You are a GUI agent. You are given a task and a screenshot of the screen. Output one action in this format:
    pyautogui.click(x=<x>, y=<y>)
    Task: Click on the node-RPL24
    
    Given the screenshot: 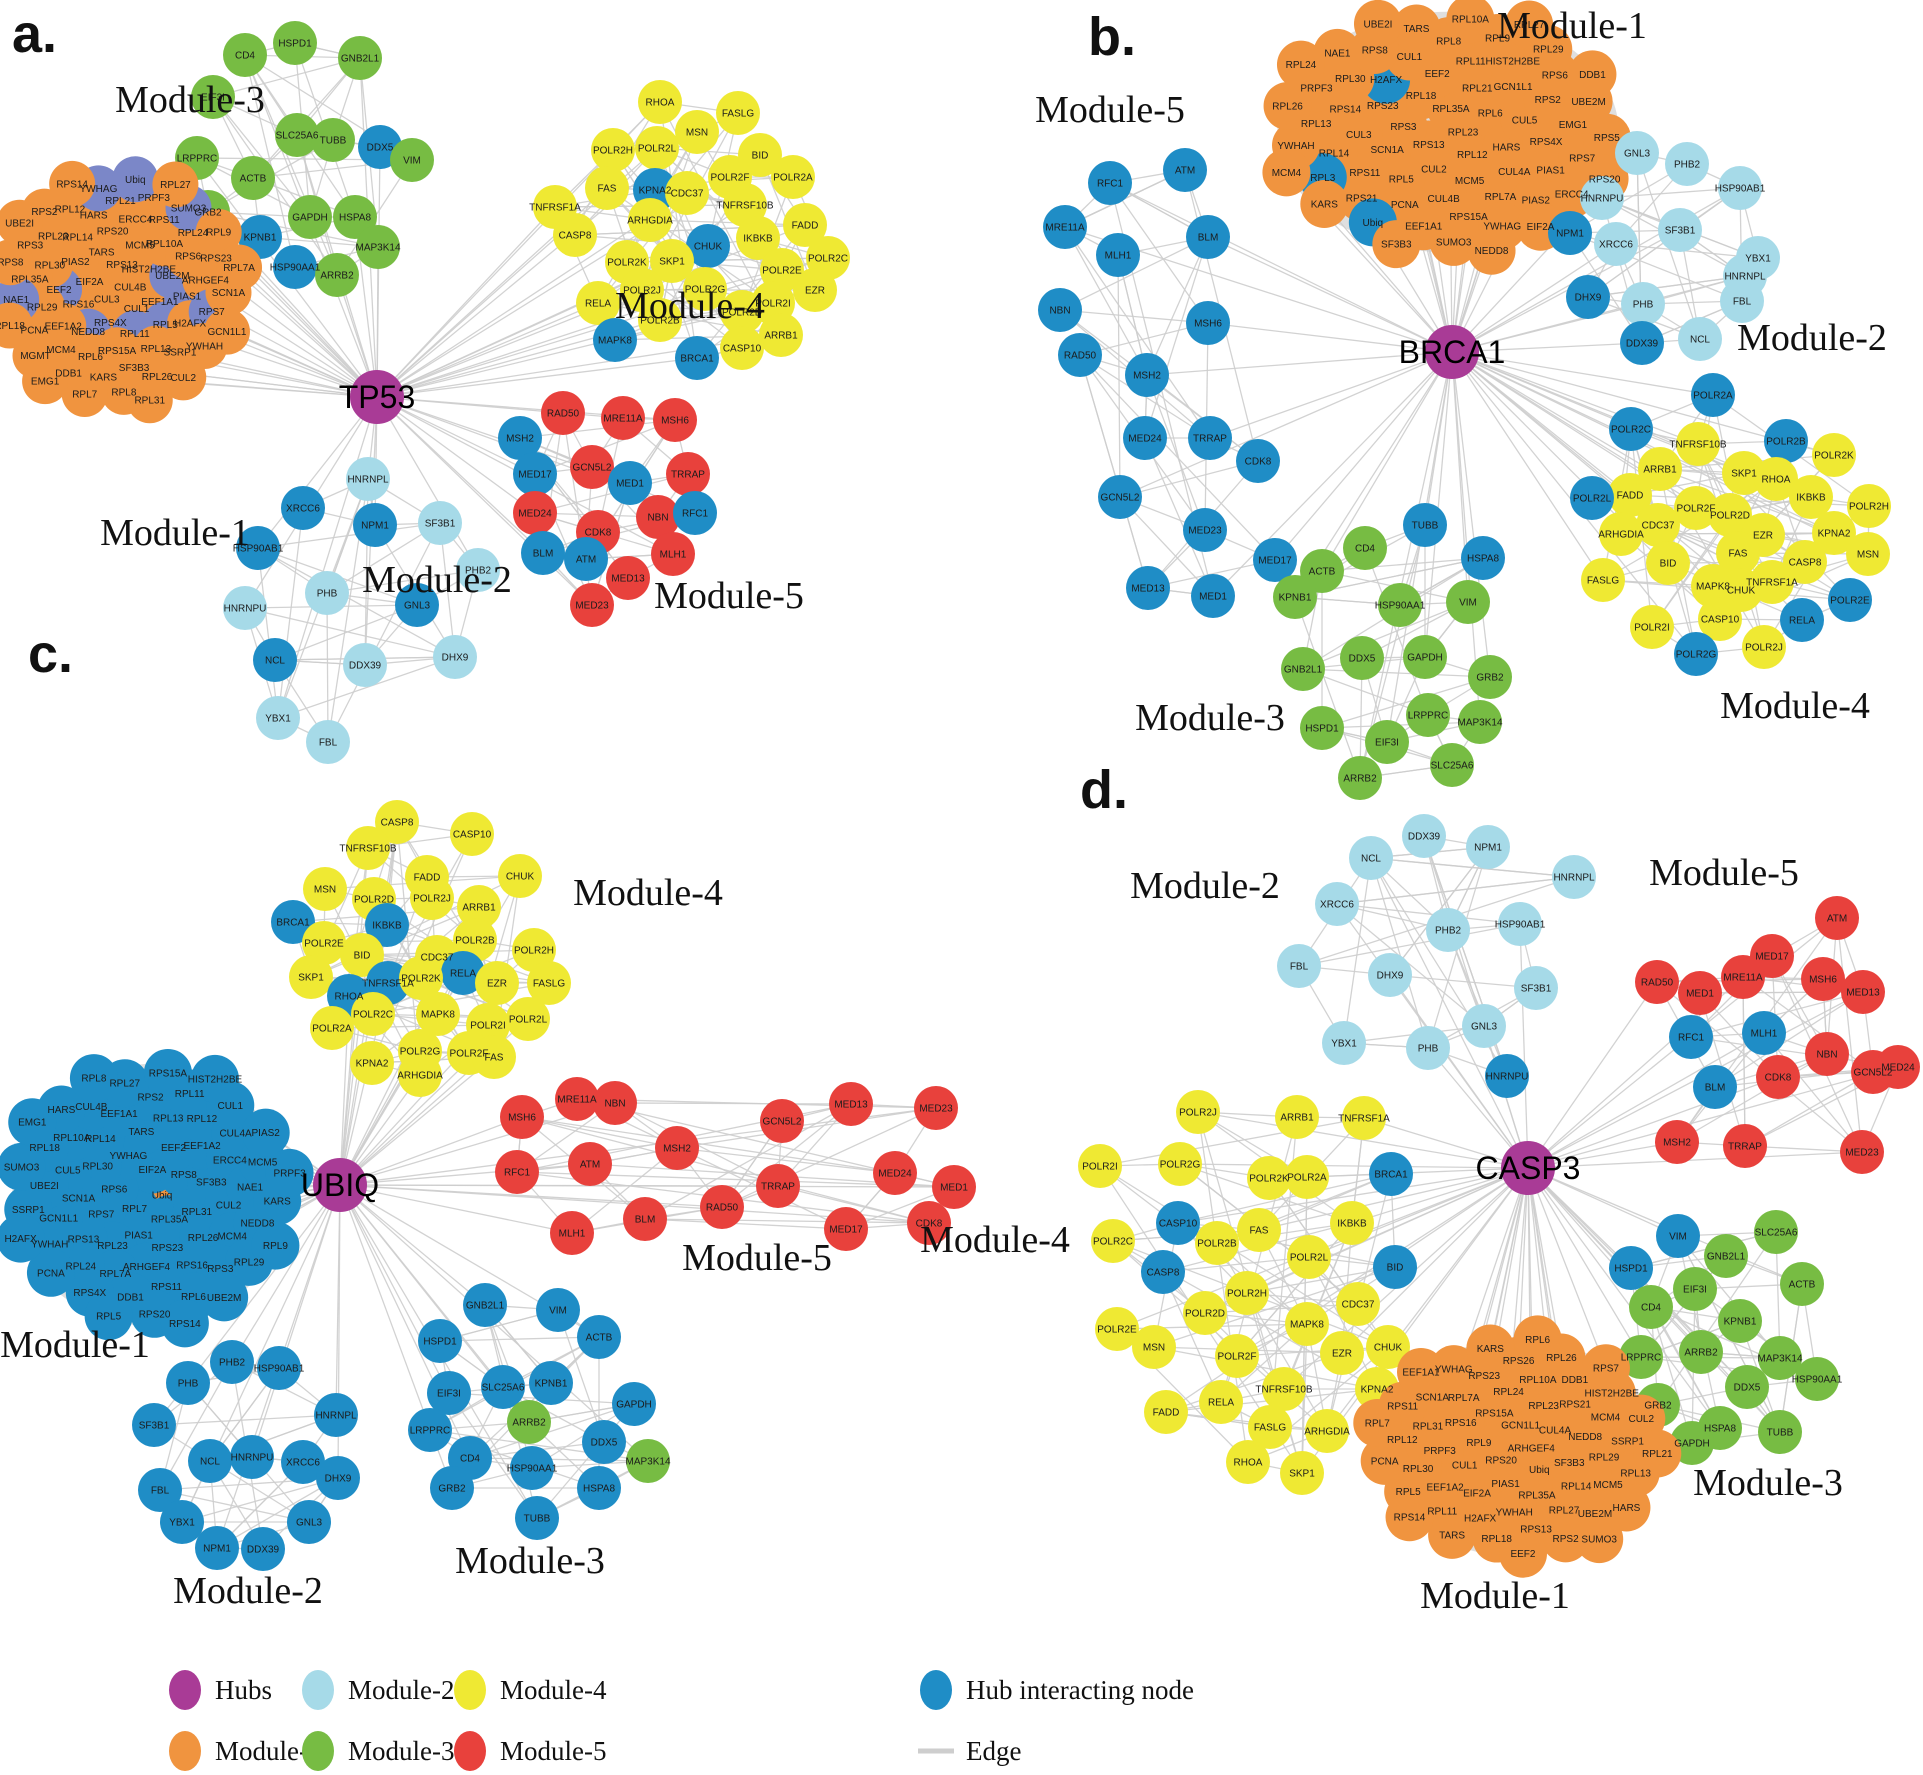 What is the action you would take?
    pyautogui.click(x=1300, y=64)
    